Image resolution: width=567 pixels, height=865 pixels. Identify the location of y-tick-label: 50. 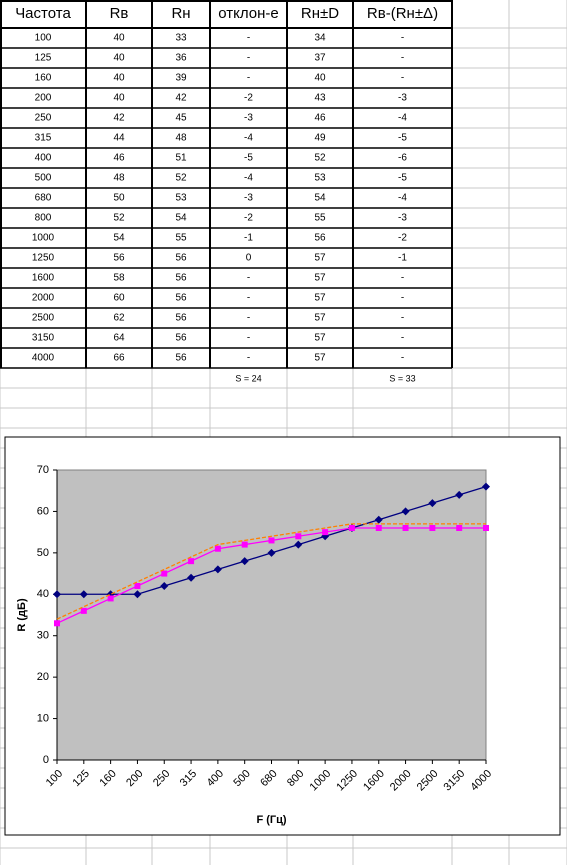
(43, 553).